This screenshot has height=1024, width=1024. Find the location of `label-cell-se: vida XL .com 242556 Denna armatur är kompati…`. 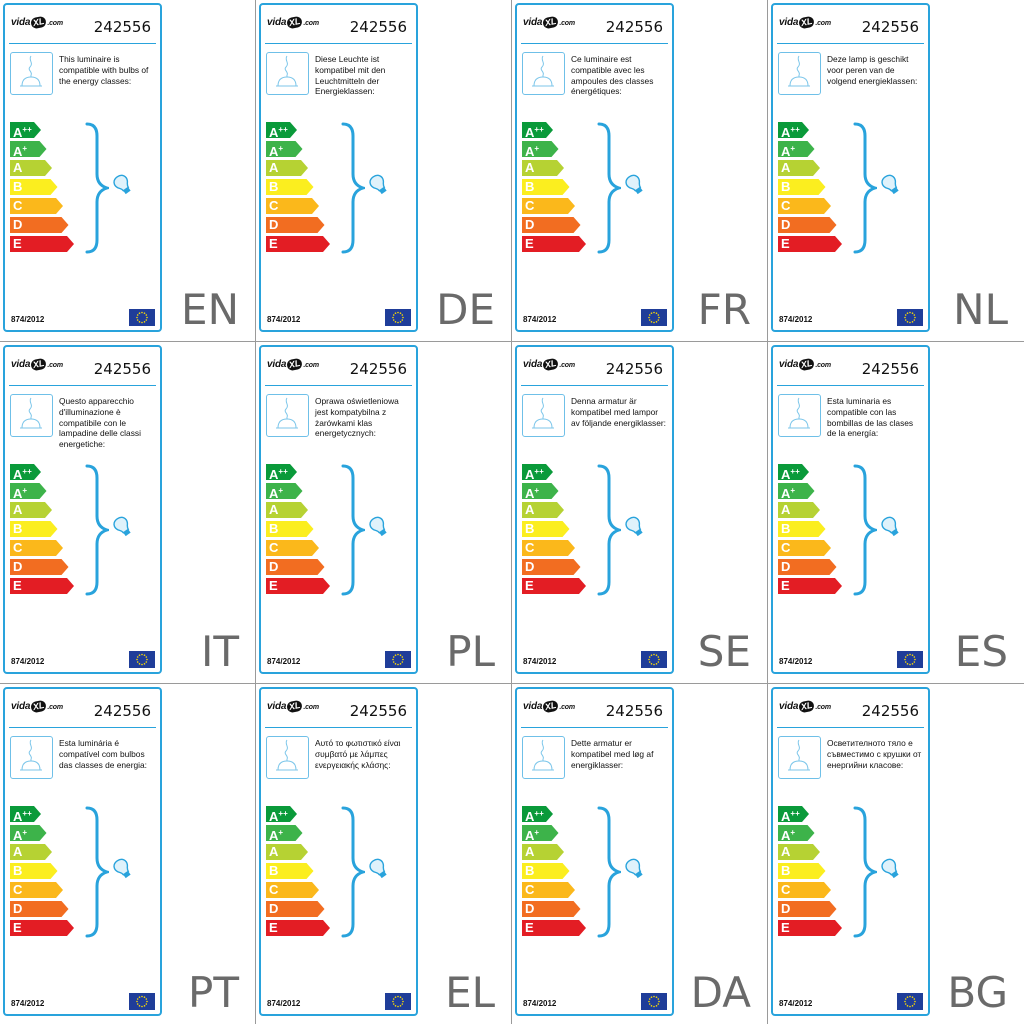

label-cell-se: vida XL .com 242556 Denna armatur är kompati… is located at coordinates (640, 513).